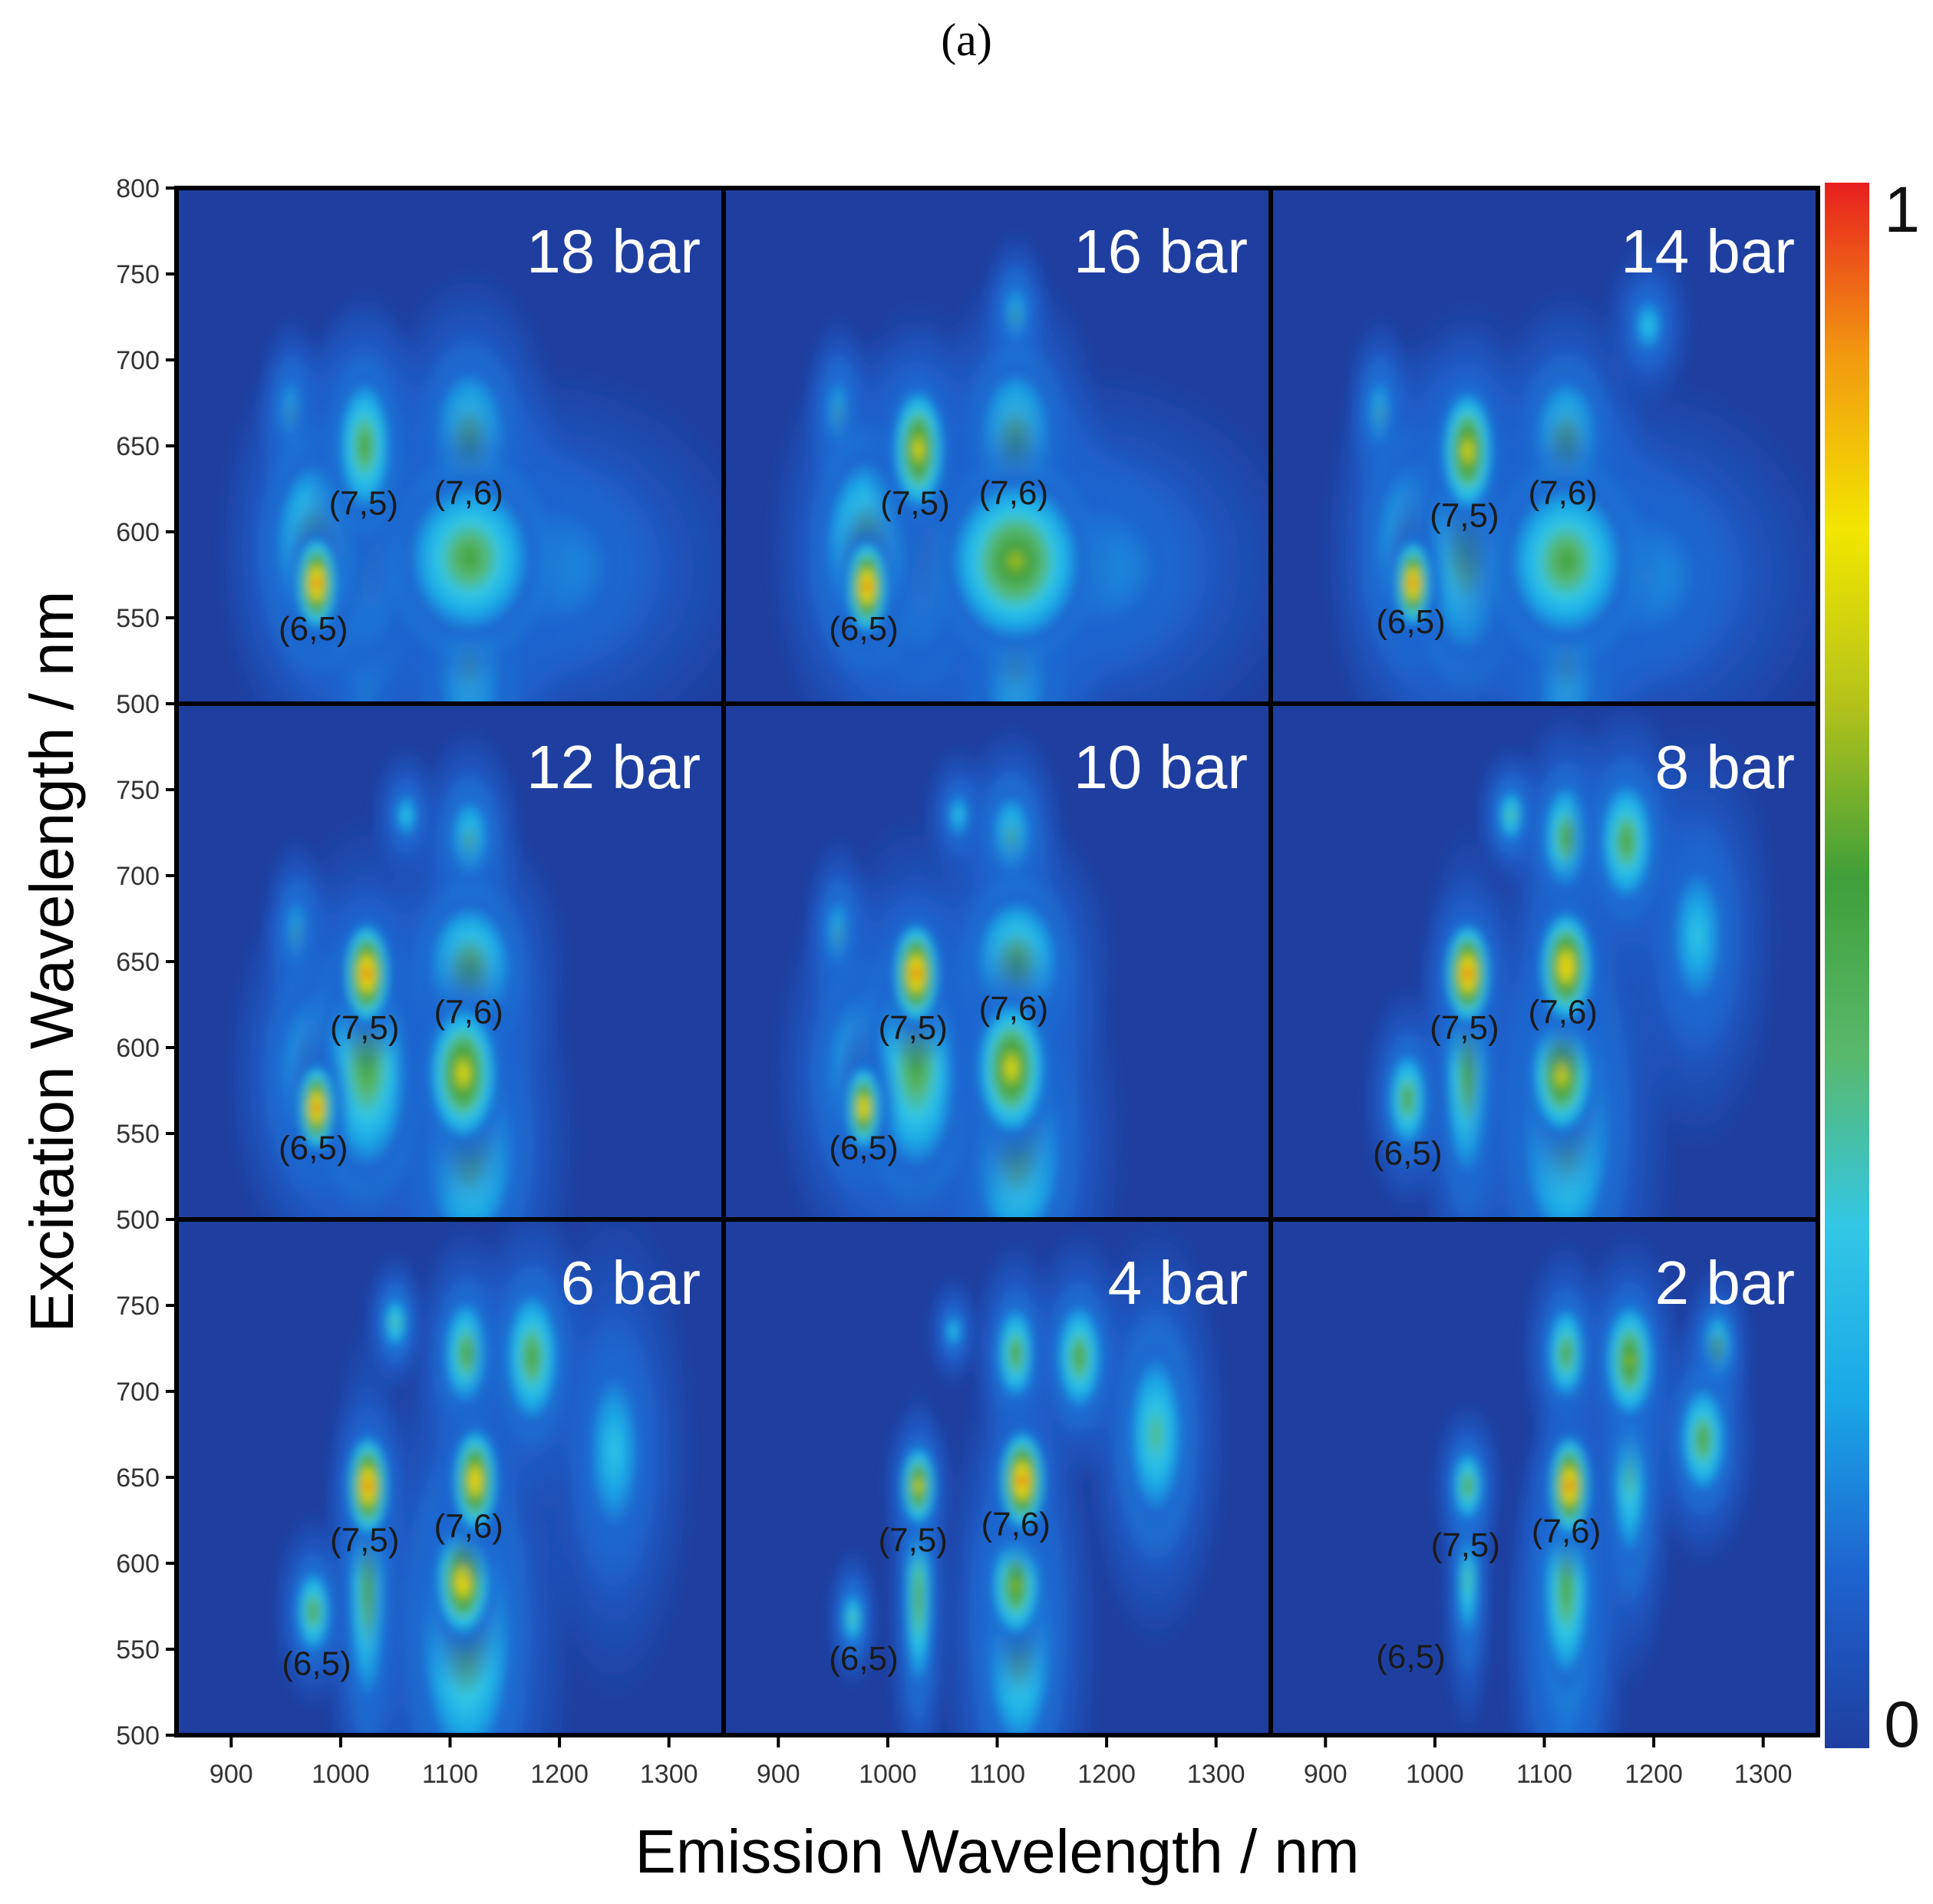 The height and width of the screenshot is (1904, 1933). I want to click on panel-pressure-label: 6 bar, so click(631, 1283).